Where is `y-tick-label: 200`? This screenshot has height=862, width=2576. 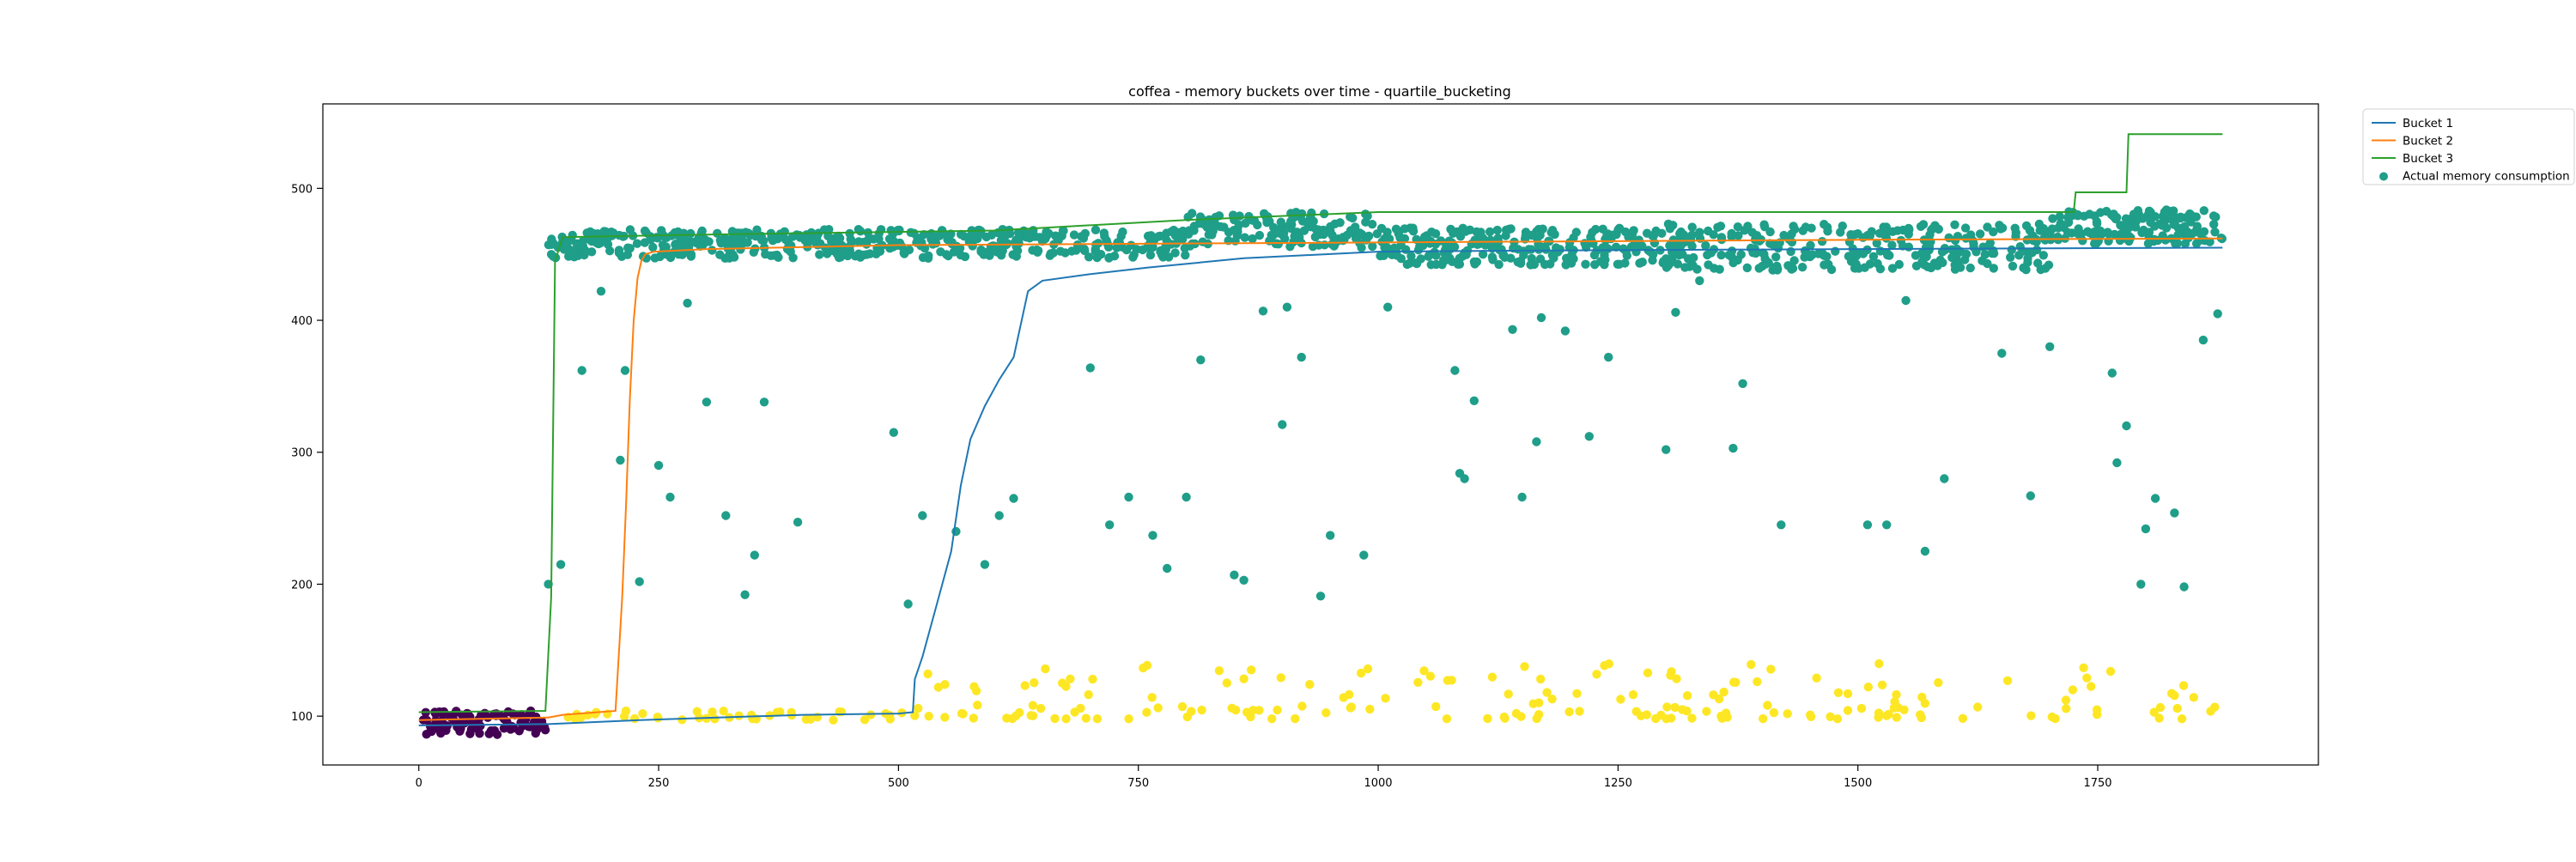
y-tick-label: 200 is located at coordinates (302, 585).